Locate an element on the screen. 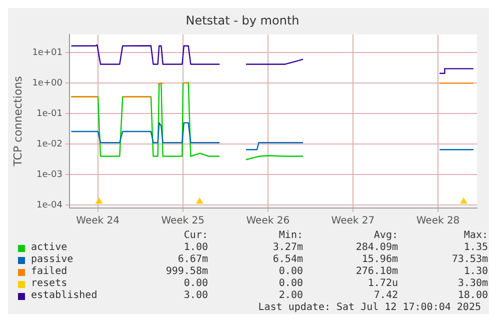 This screenshot has width=497, height=323. text: 276.10m is located at coordinates (376, 272).